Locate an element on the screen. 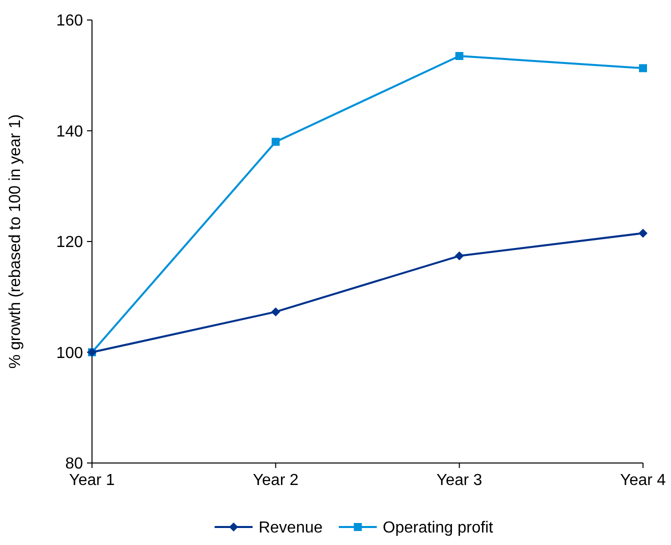 Image resolution: width=671 pixels, height=545 pixels. x-tick-label: Year 2 is located at coordinates (275, 480).